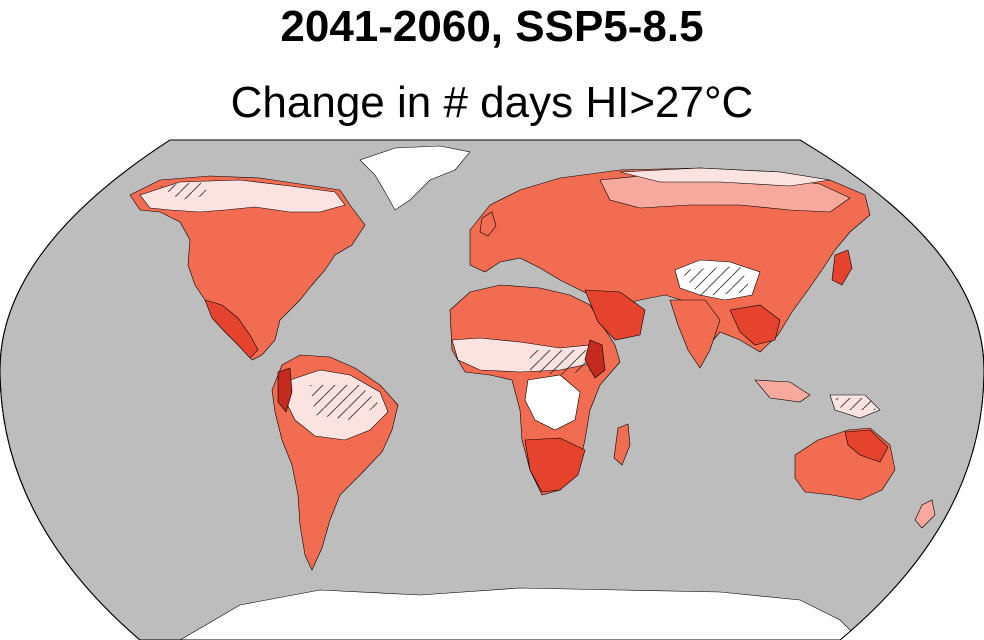  What do you see at coordinates (866, 446) in the screenshot?
I see `region-australia-north-high` at bounding box center [866, 446].